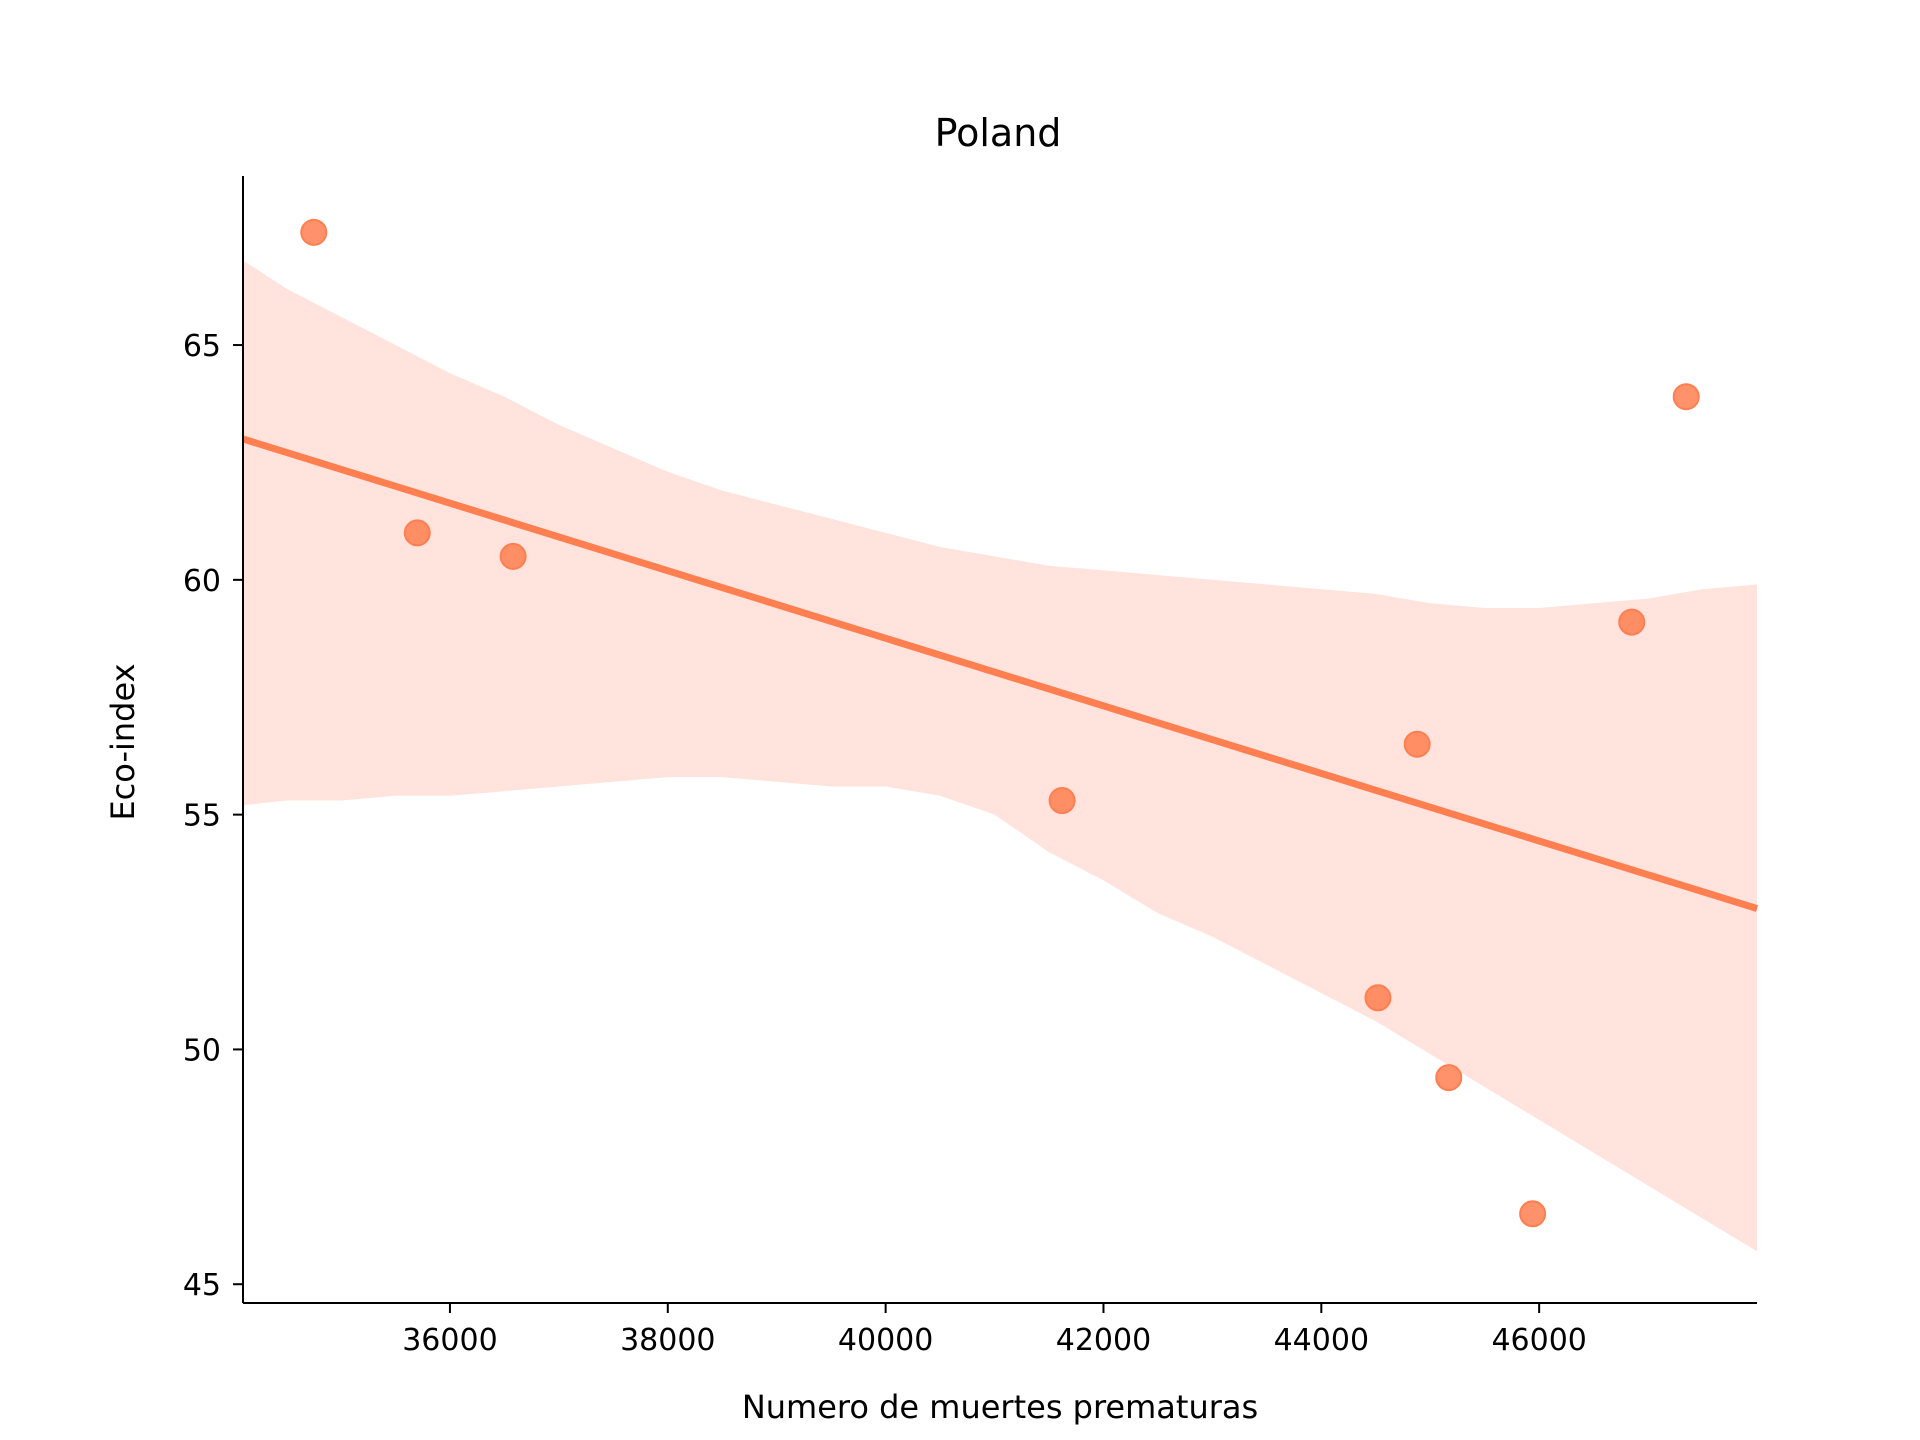  Describe the element at coordinates (449, 1340) in the screenshot. I see `x-tick-label: 36000` at that location.